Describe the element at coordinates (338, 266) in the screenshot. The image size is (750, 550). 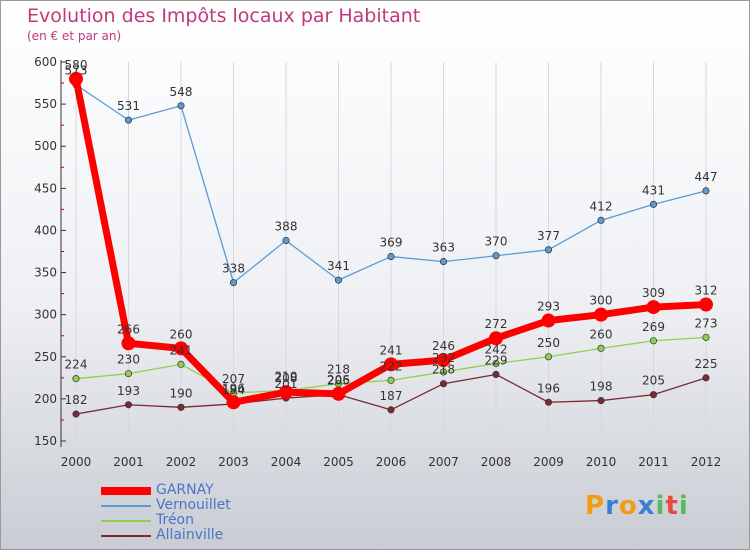
I see `data-label: 341` at that location.